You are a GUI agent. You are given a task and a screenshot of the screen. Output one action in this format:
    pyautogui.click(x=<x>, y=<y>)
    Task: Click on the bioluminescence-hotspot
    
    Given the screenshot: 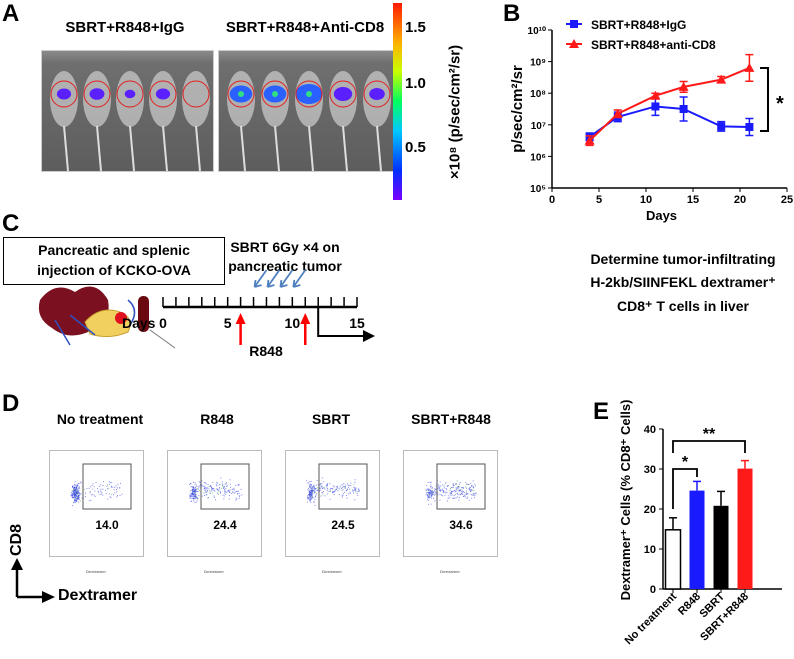 What is the action you would take?
    pyautogui.click(x=241, y=94)
    